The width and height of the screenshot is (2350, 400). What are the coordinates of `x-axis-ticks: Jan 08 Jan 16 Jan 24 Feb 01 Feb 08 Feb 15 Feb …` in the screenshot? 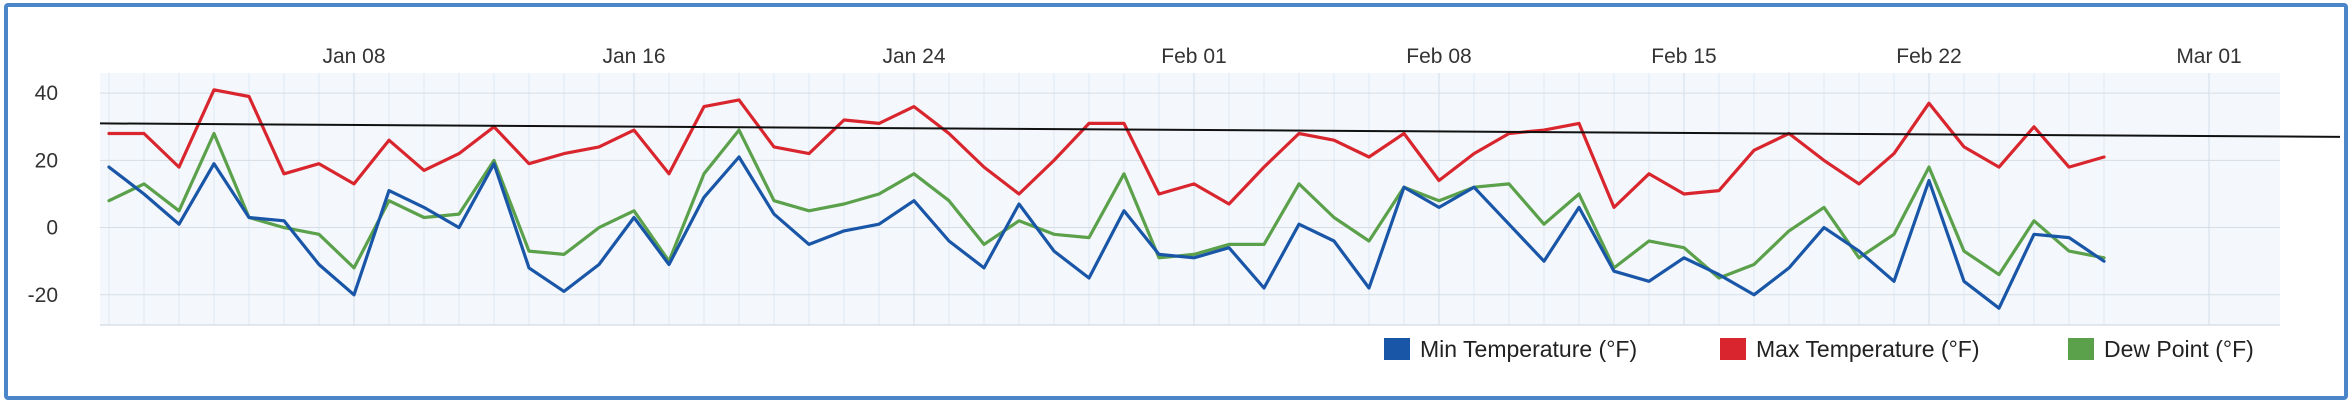 It's located at (1281, 56).